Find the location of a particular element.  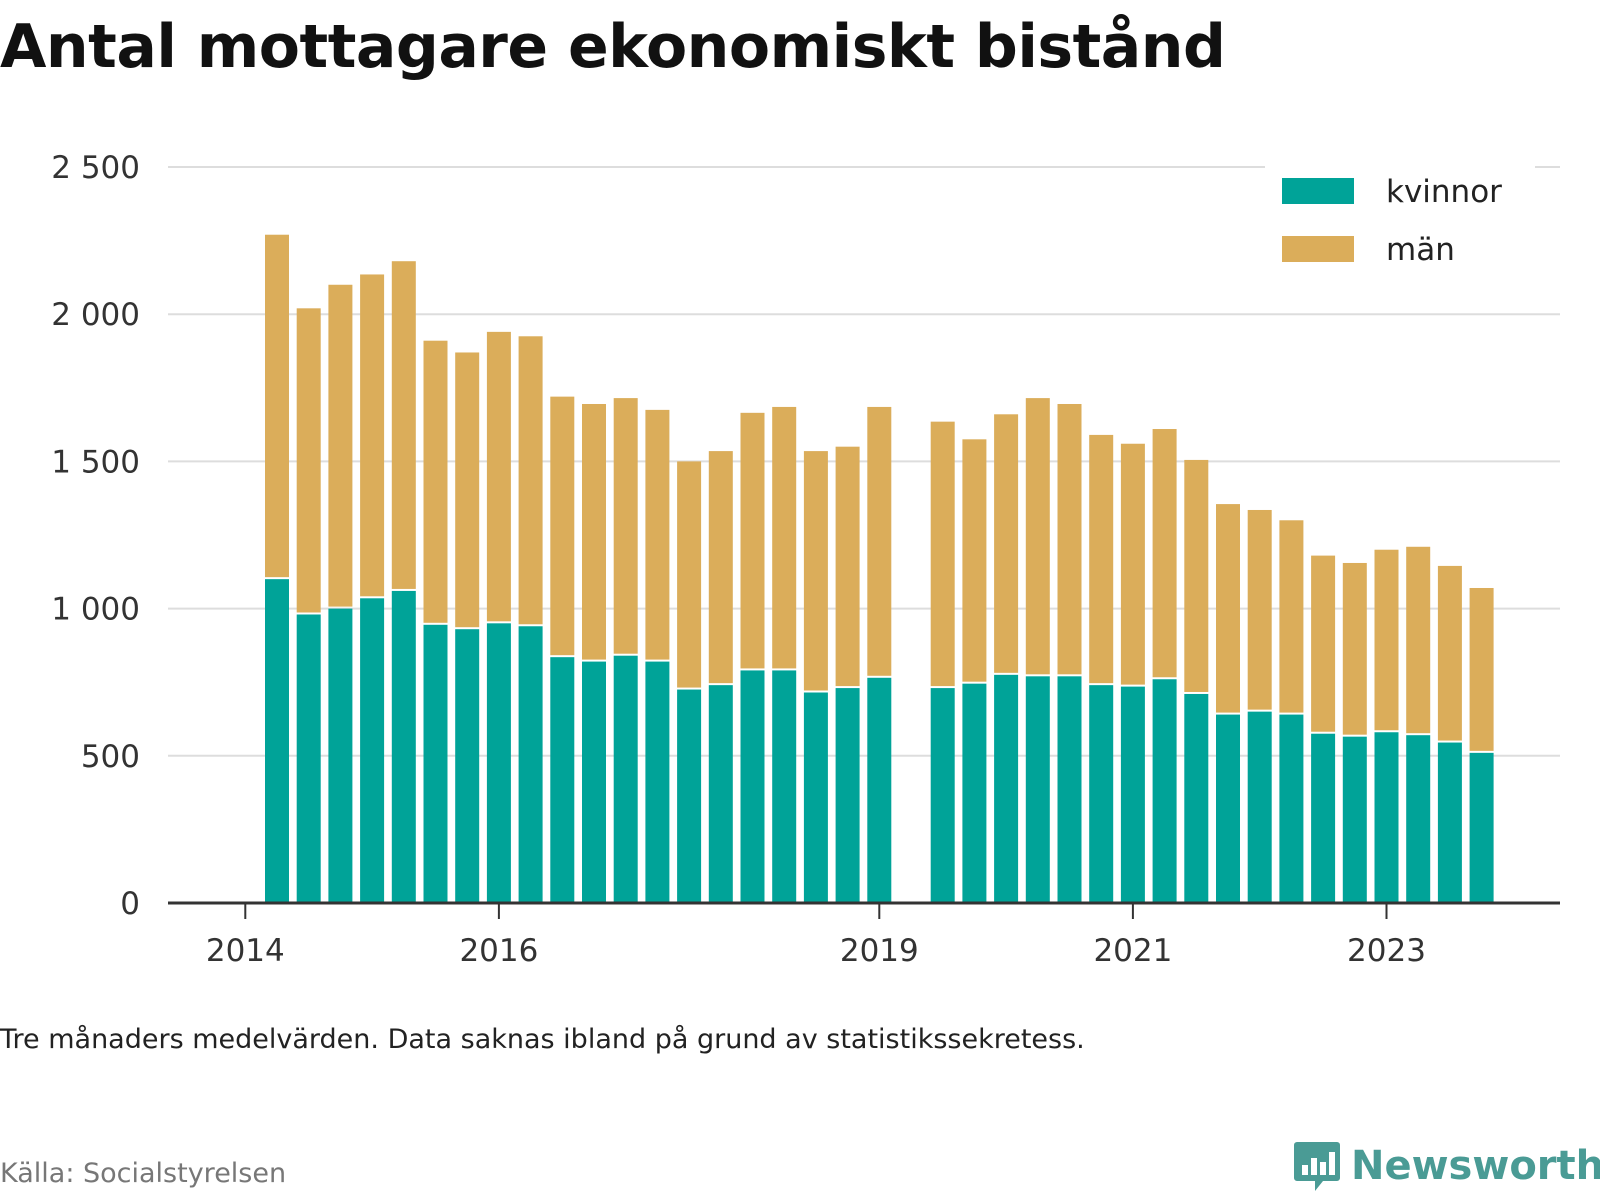

y-tick-label: 2 000 is located at coordinates (95, 315).